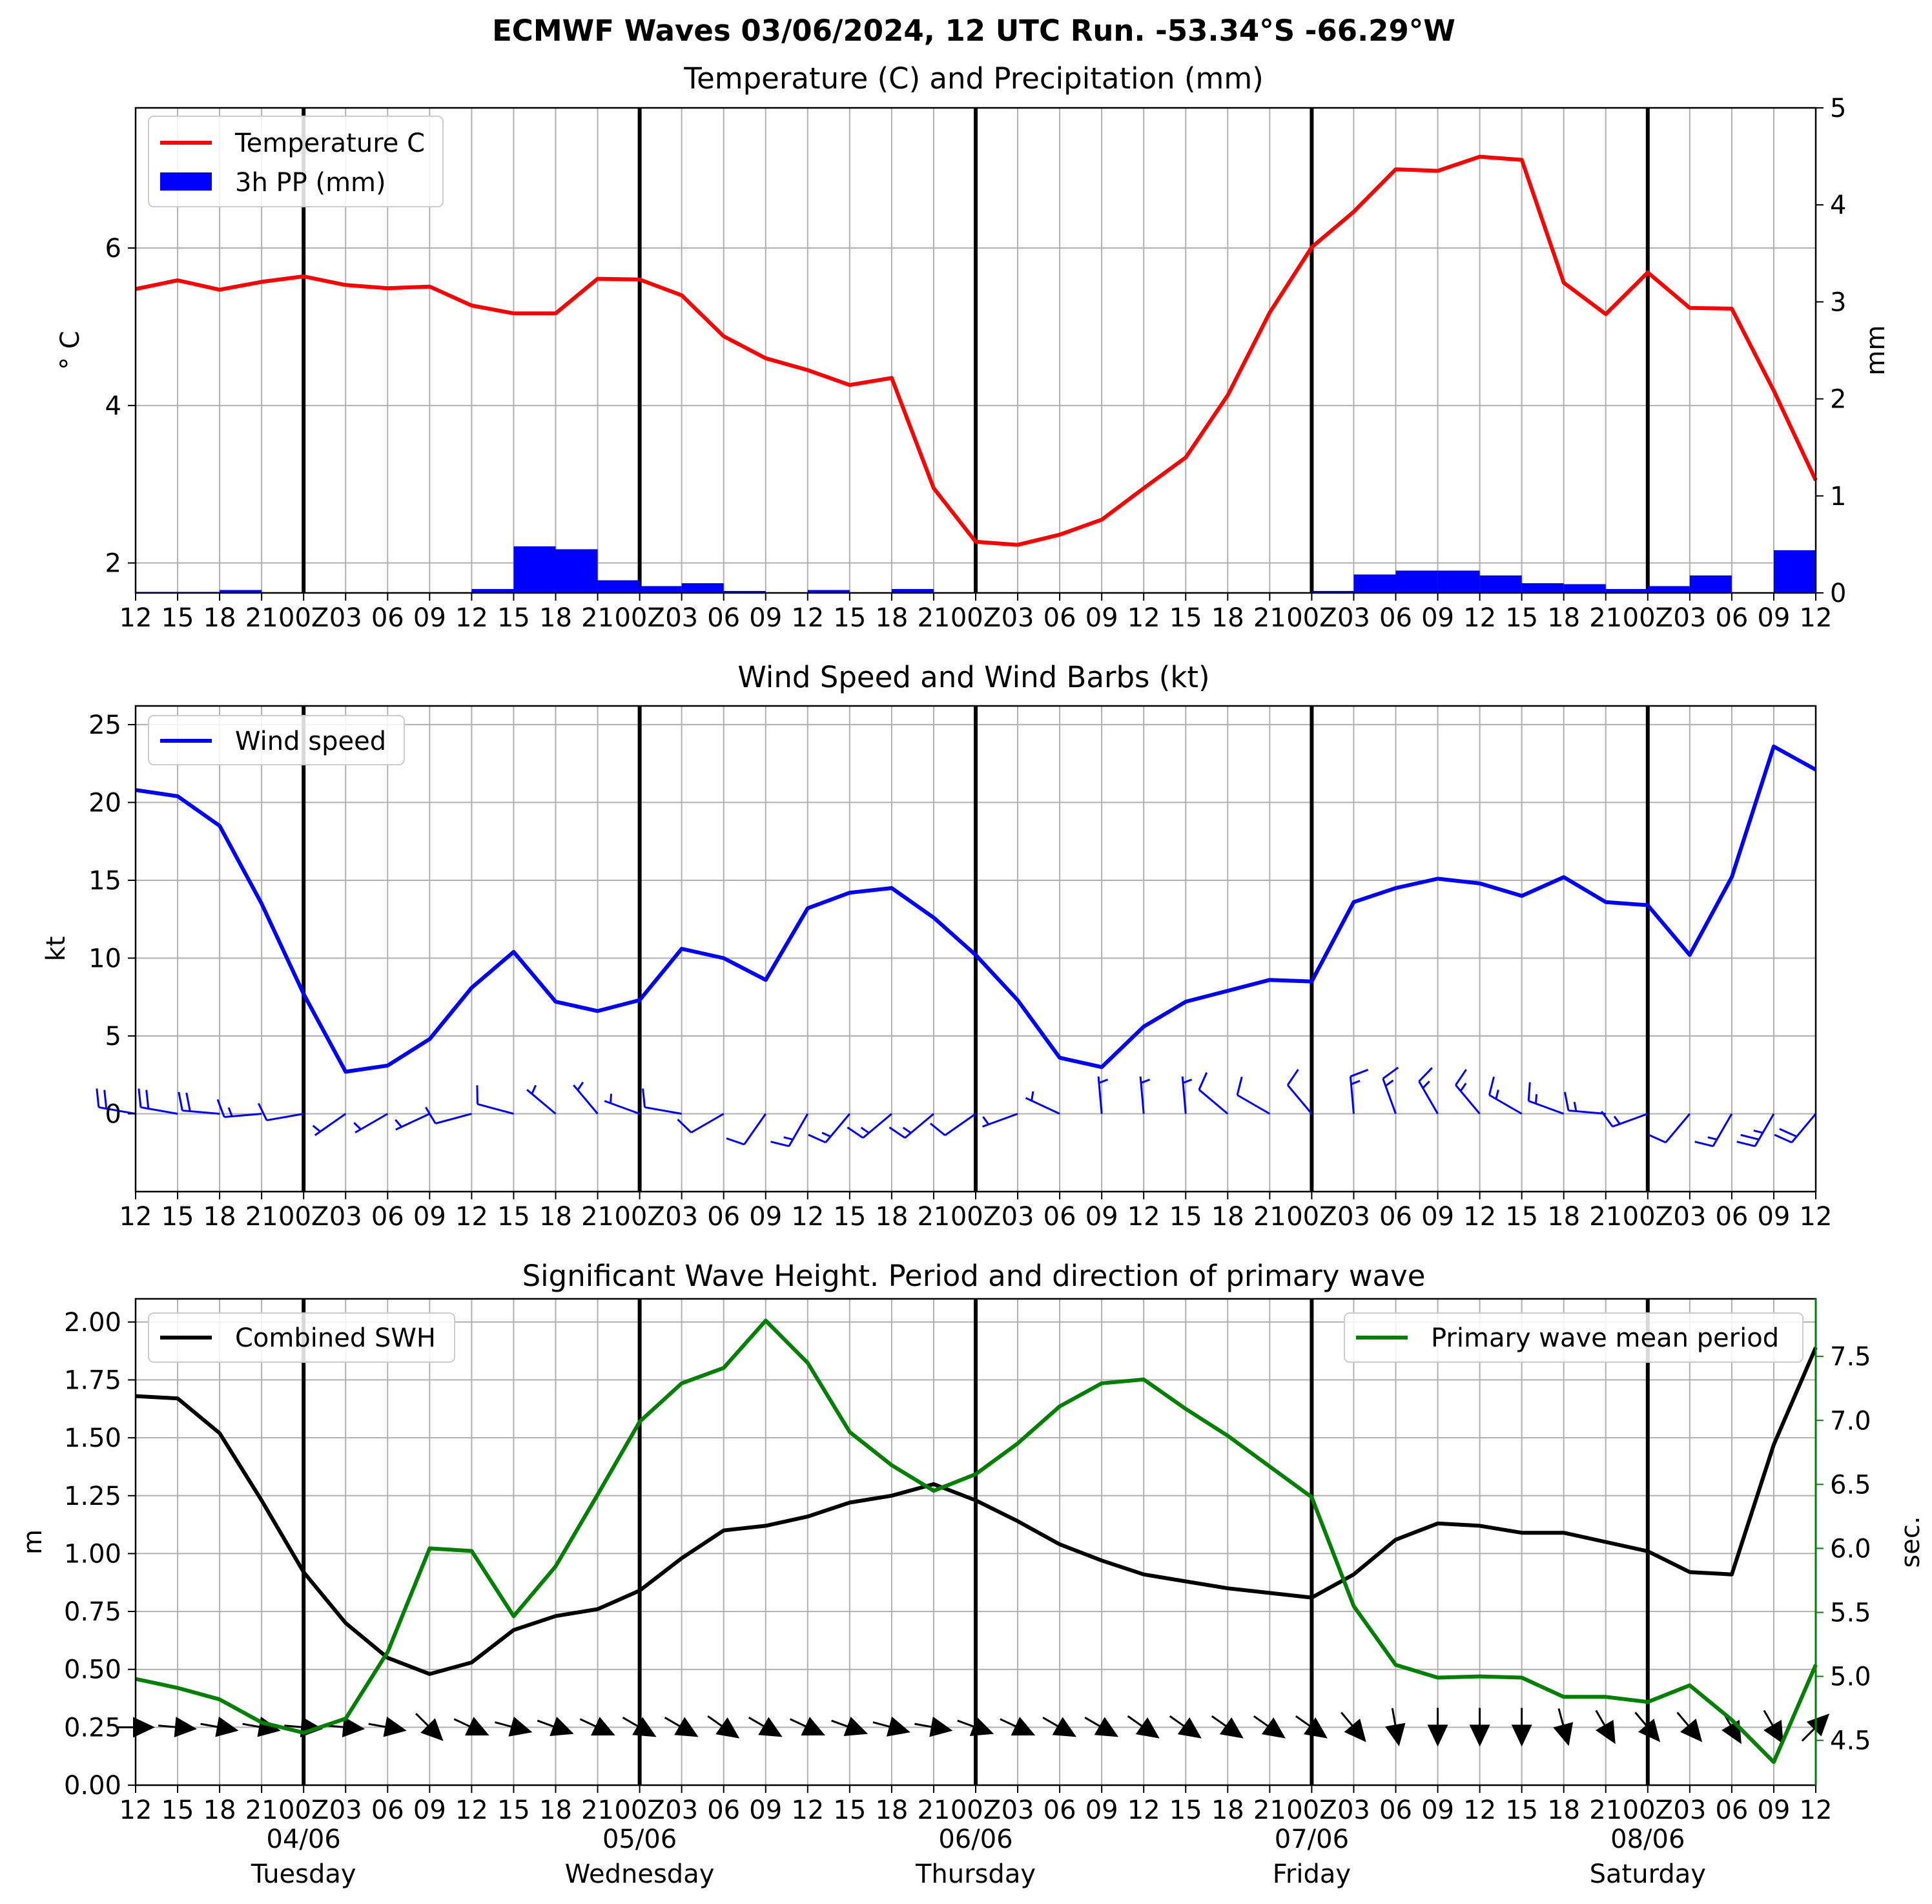 This screenshot has height=1904, width=1932. Describe the element at coordinates (1648, 1839) in the screenshot. I see `day-date-label: 08/06` at that location.